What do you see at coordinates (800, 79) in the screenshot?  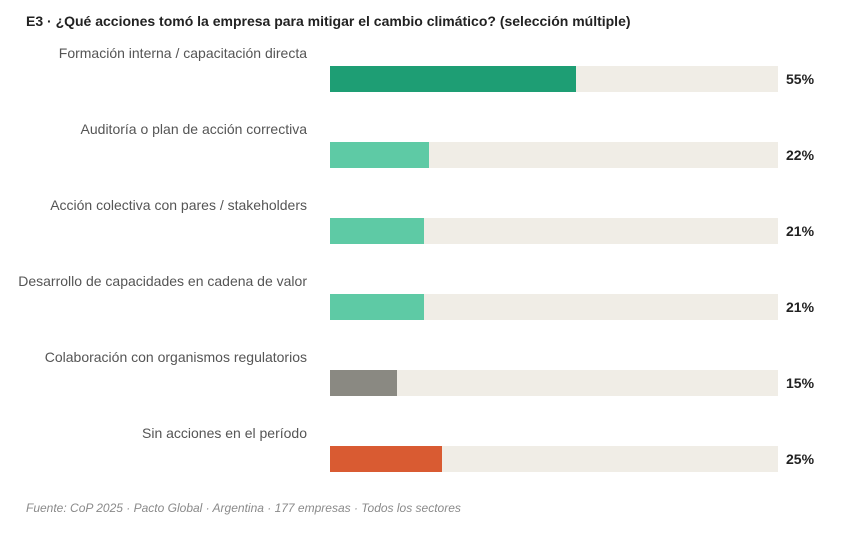 I see `value-label: 55%` at bounding box center [800, 79].